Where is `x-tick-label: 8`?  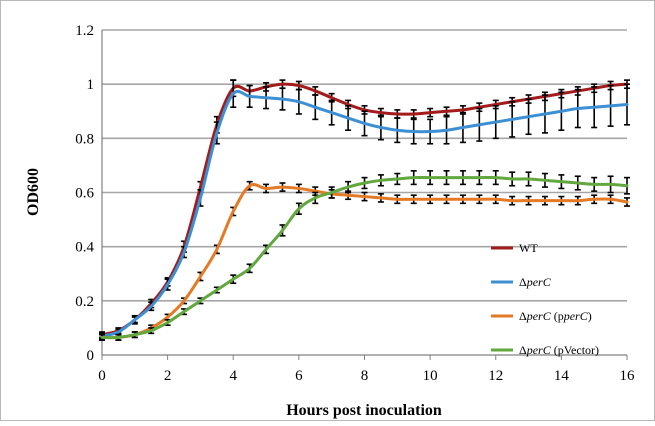 x-tick-label: 8 is located at coordinates (365, 376).